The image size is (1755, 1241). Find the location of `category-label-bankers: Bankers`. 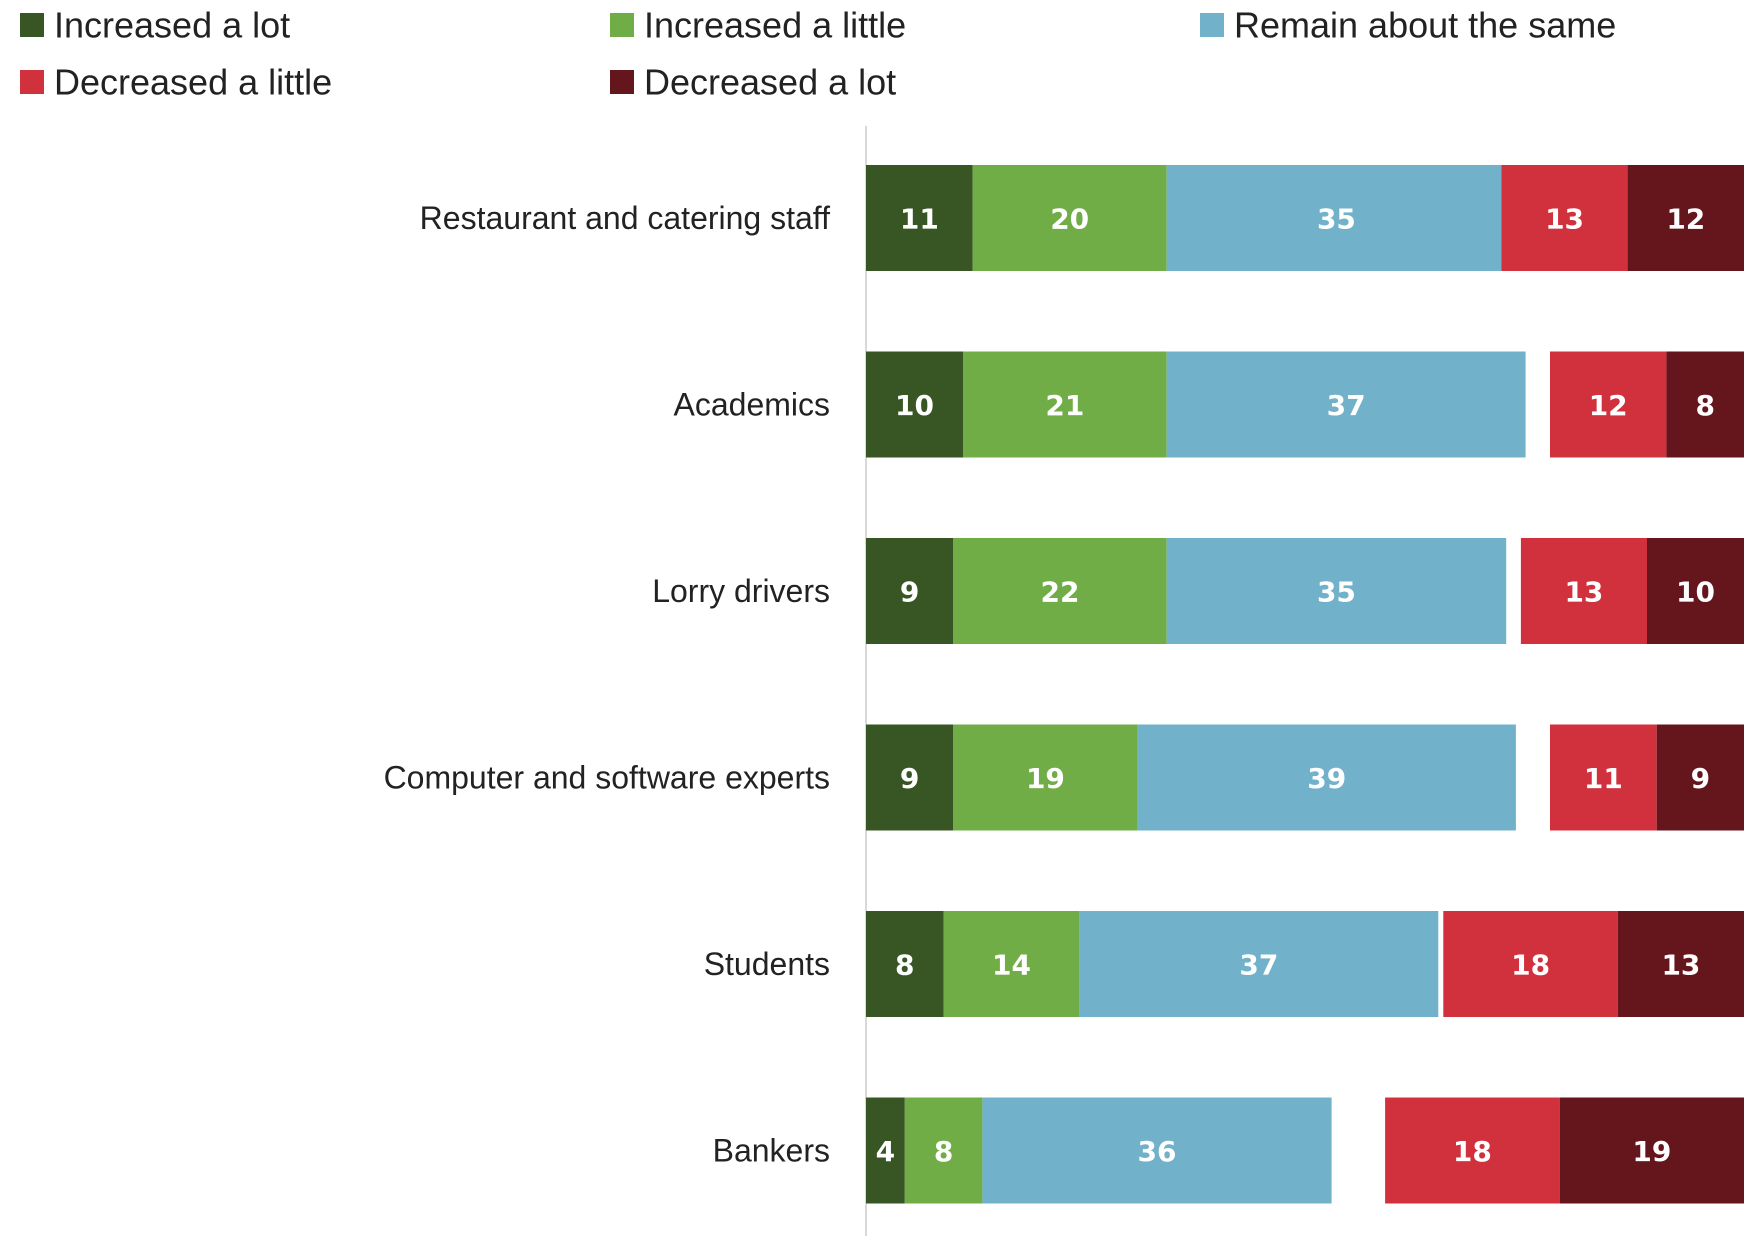

category-label-bankers: Bankers is located at coordinates (771, 1151).